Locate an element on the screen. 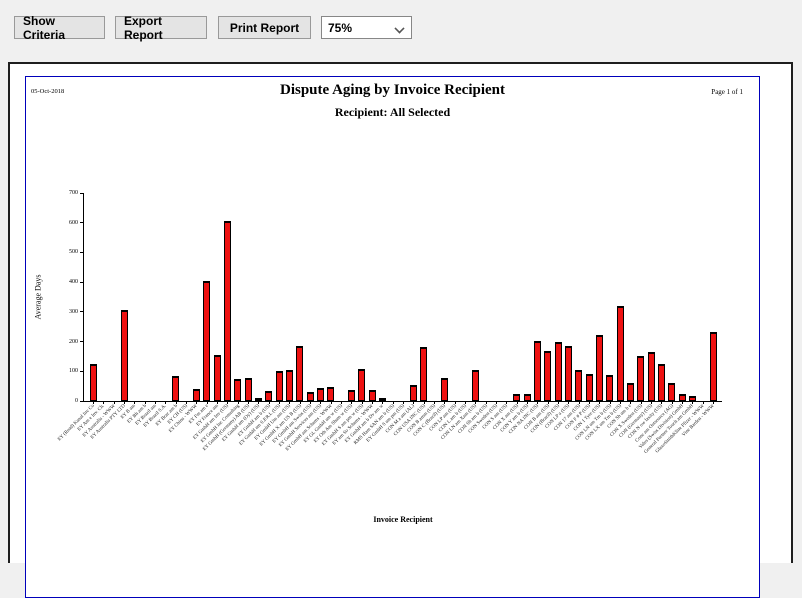  y-axis-tick-label: 200 is located at coordinates (73, 341).